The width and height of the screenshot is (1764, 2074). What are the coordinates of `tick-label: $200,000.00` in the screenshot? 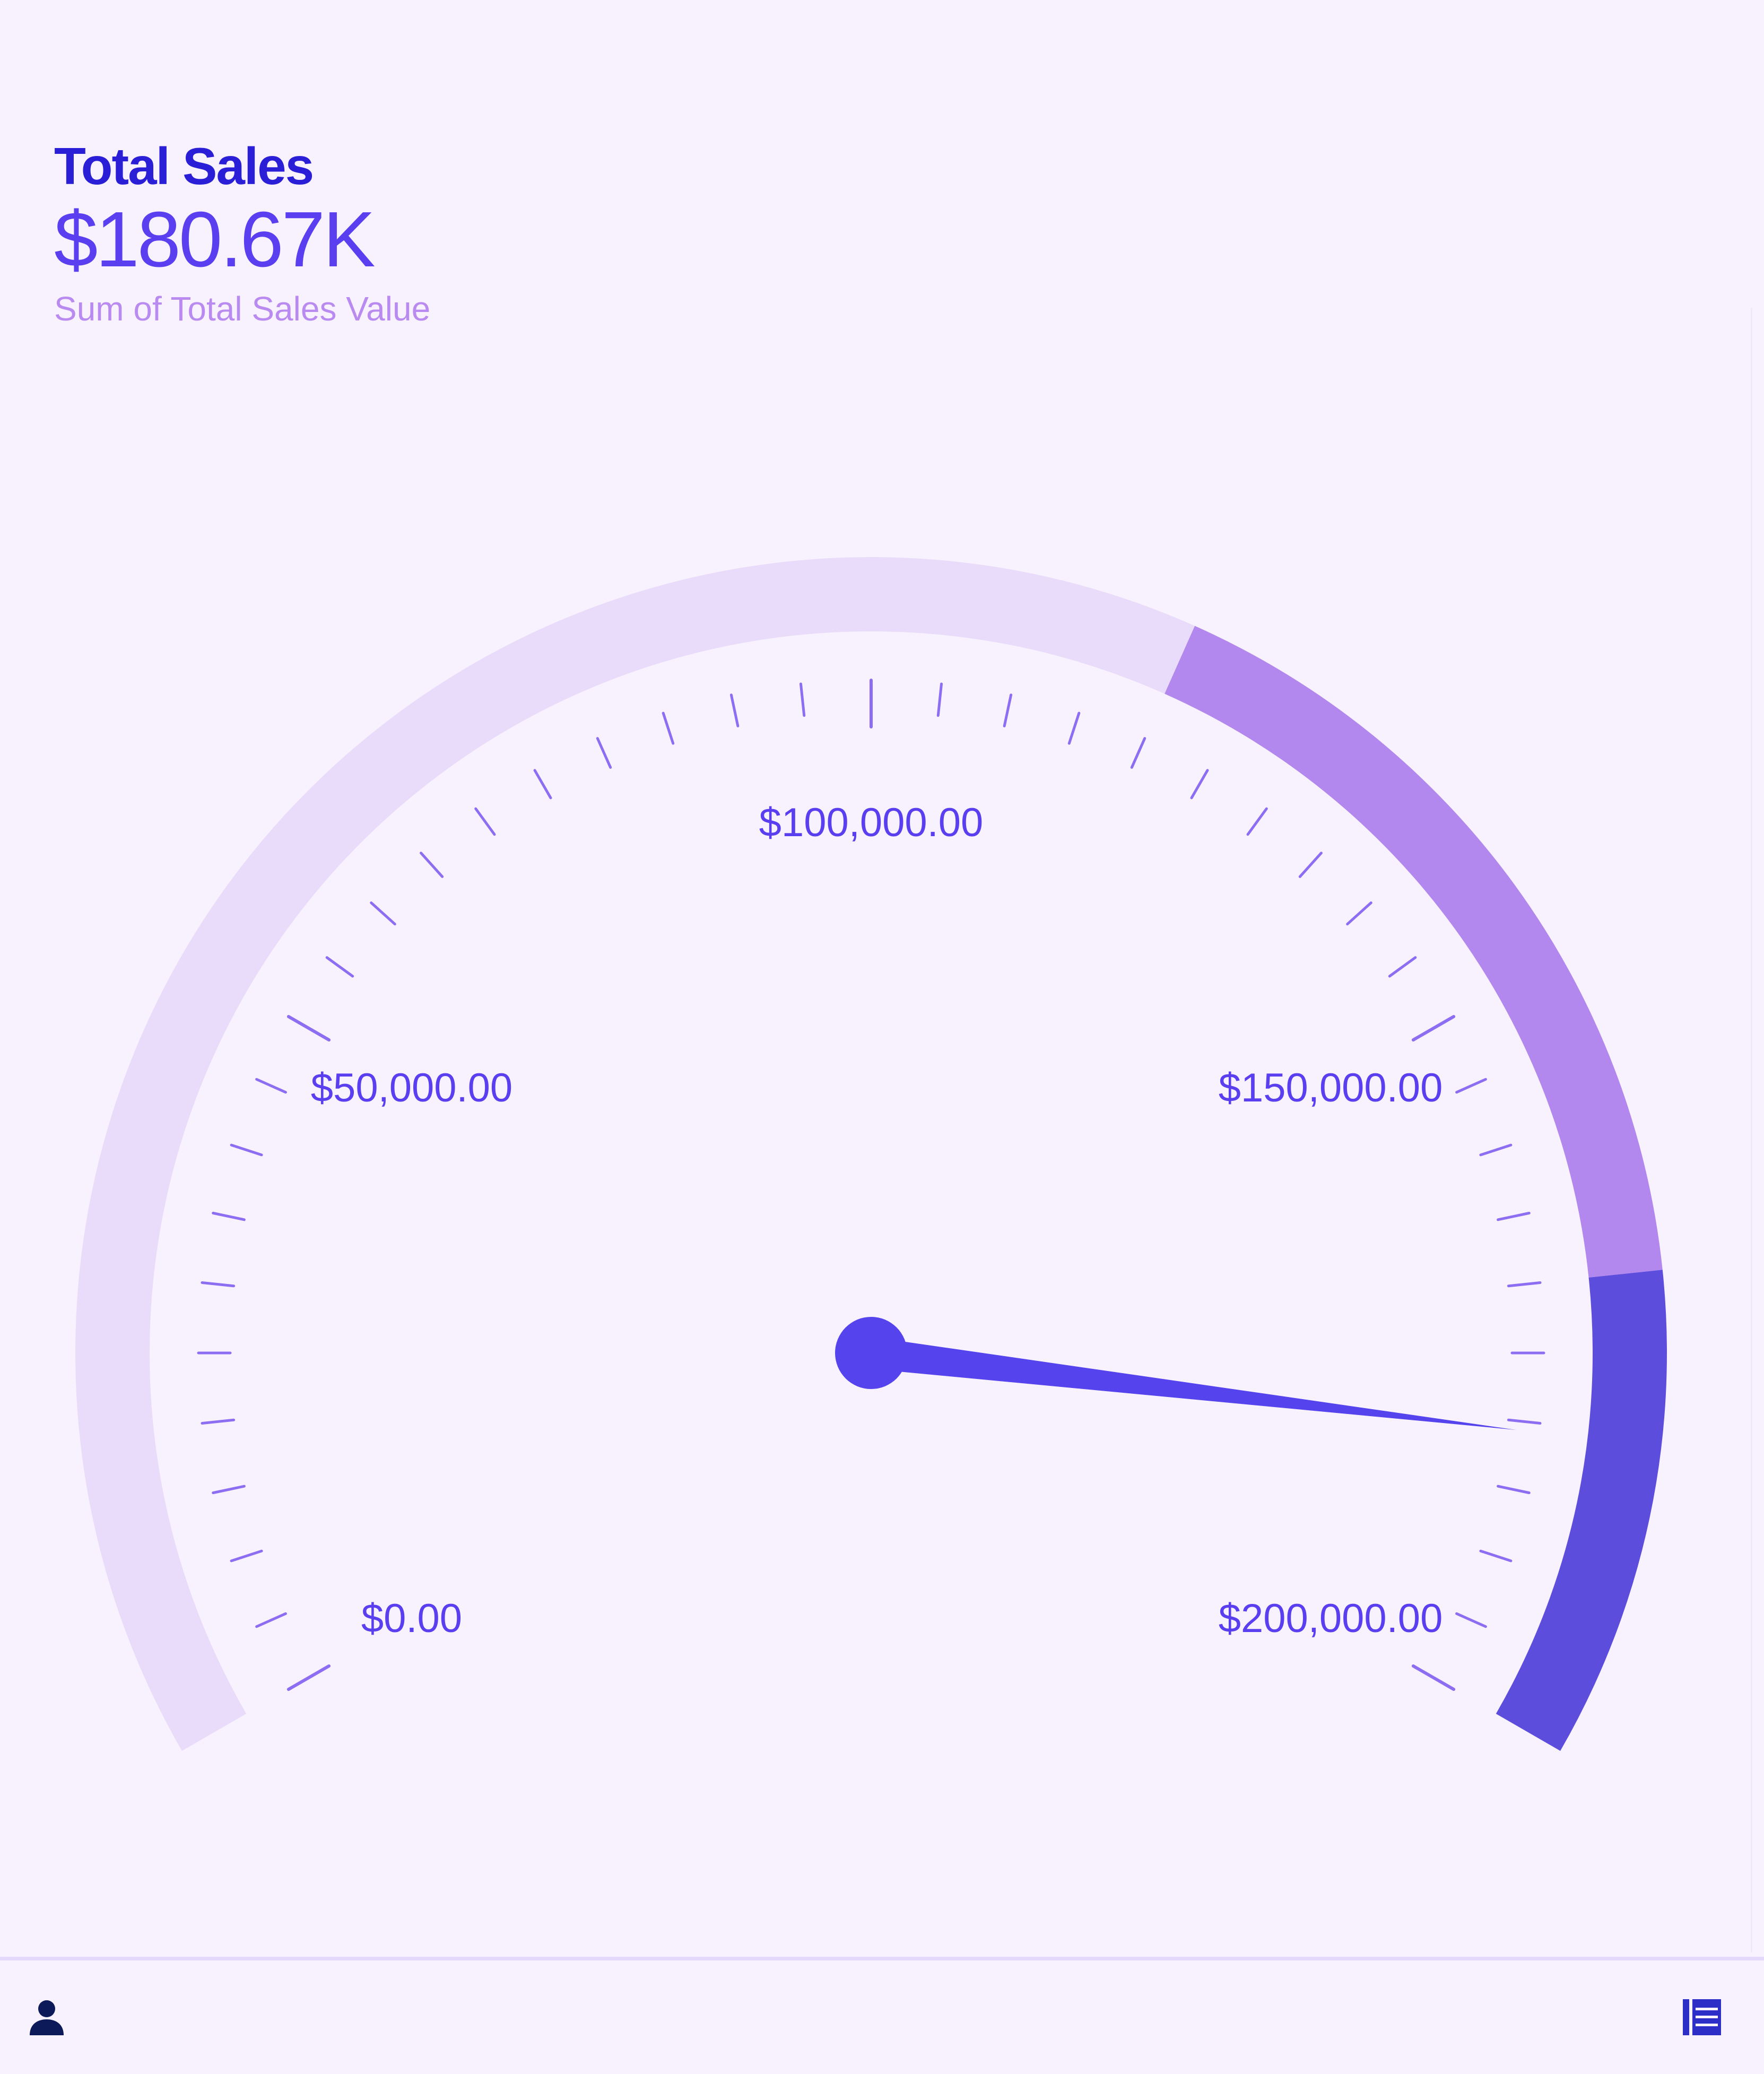 It's located at (1331, 1619).